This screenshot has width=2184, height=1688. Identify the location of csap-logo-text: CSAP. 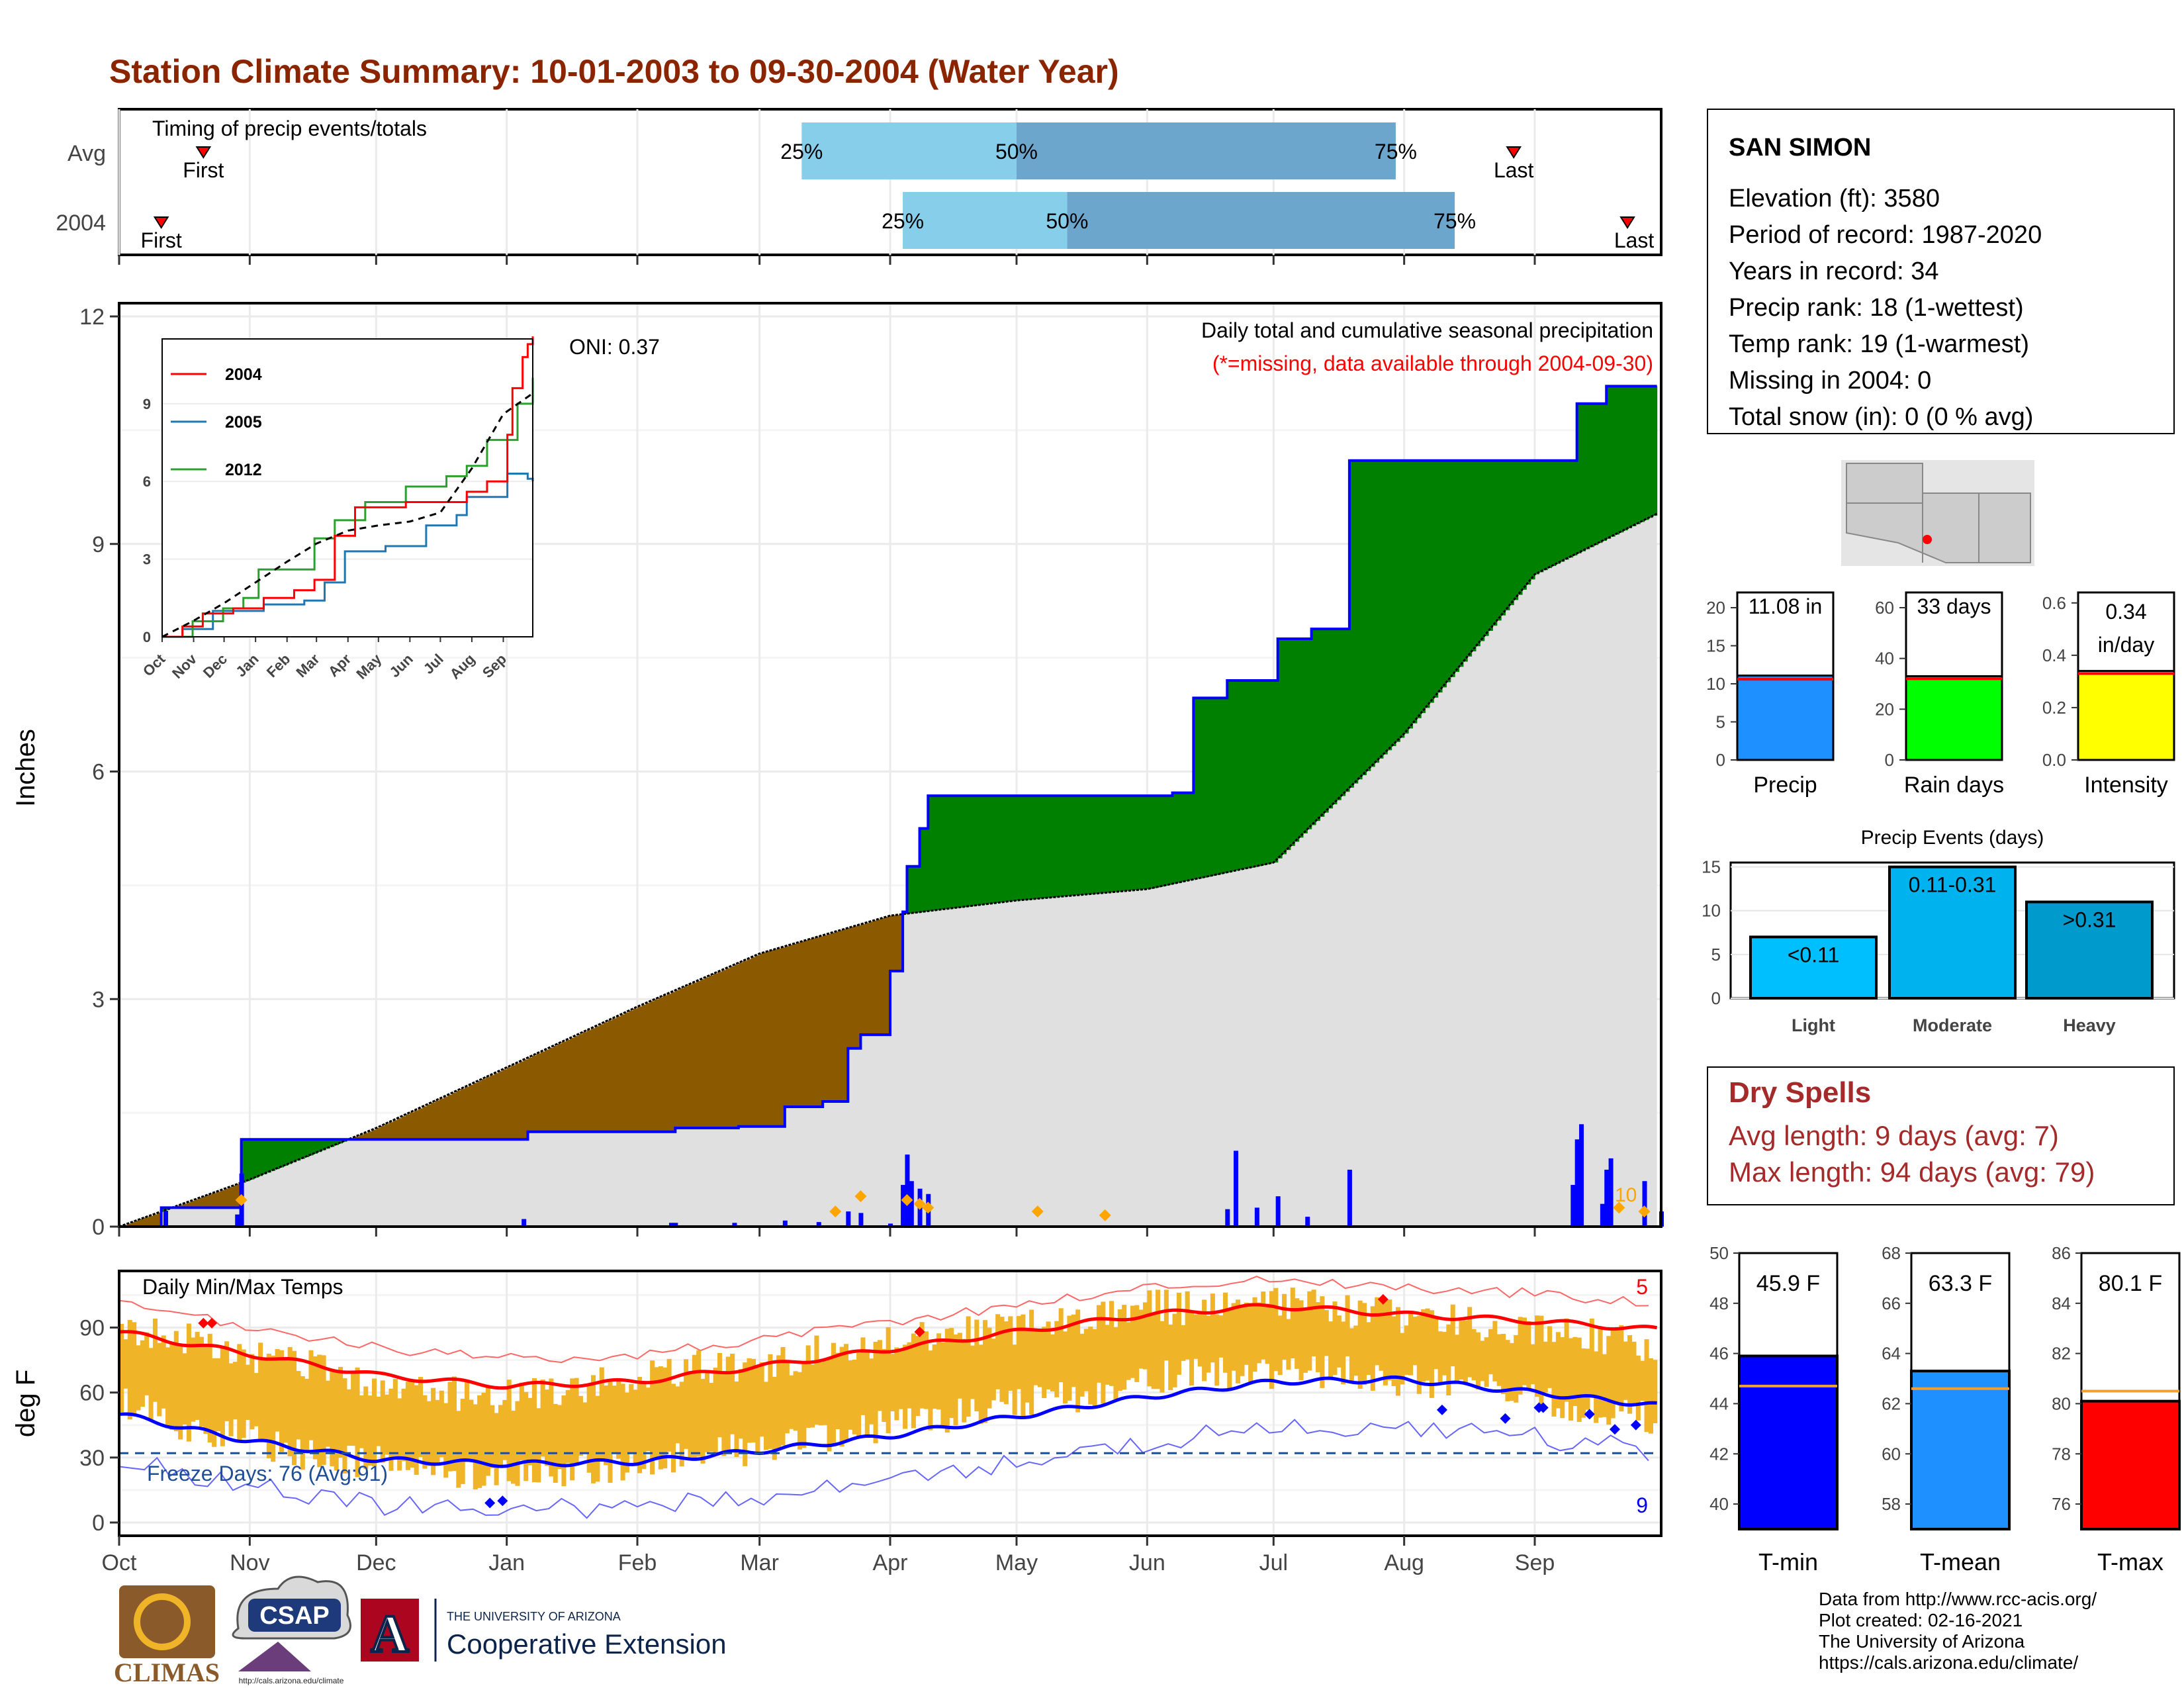
(294, 1616).